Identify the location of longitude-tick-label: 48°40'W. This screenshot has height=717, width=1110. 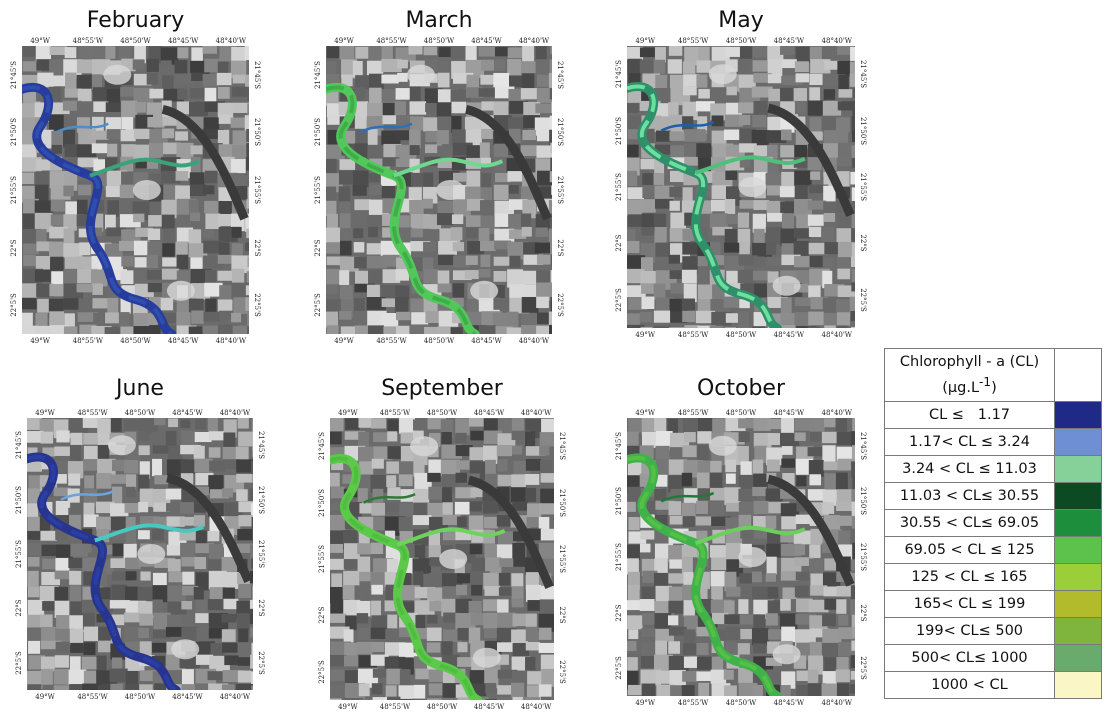
(836, 41).